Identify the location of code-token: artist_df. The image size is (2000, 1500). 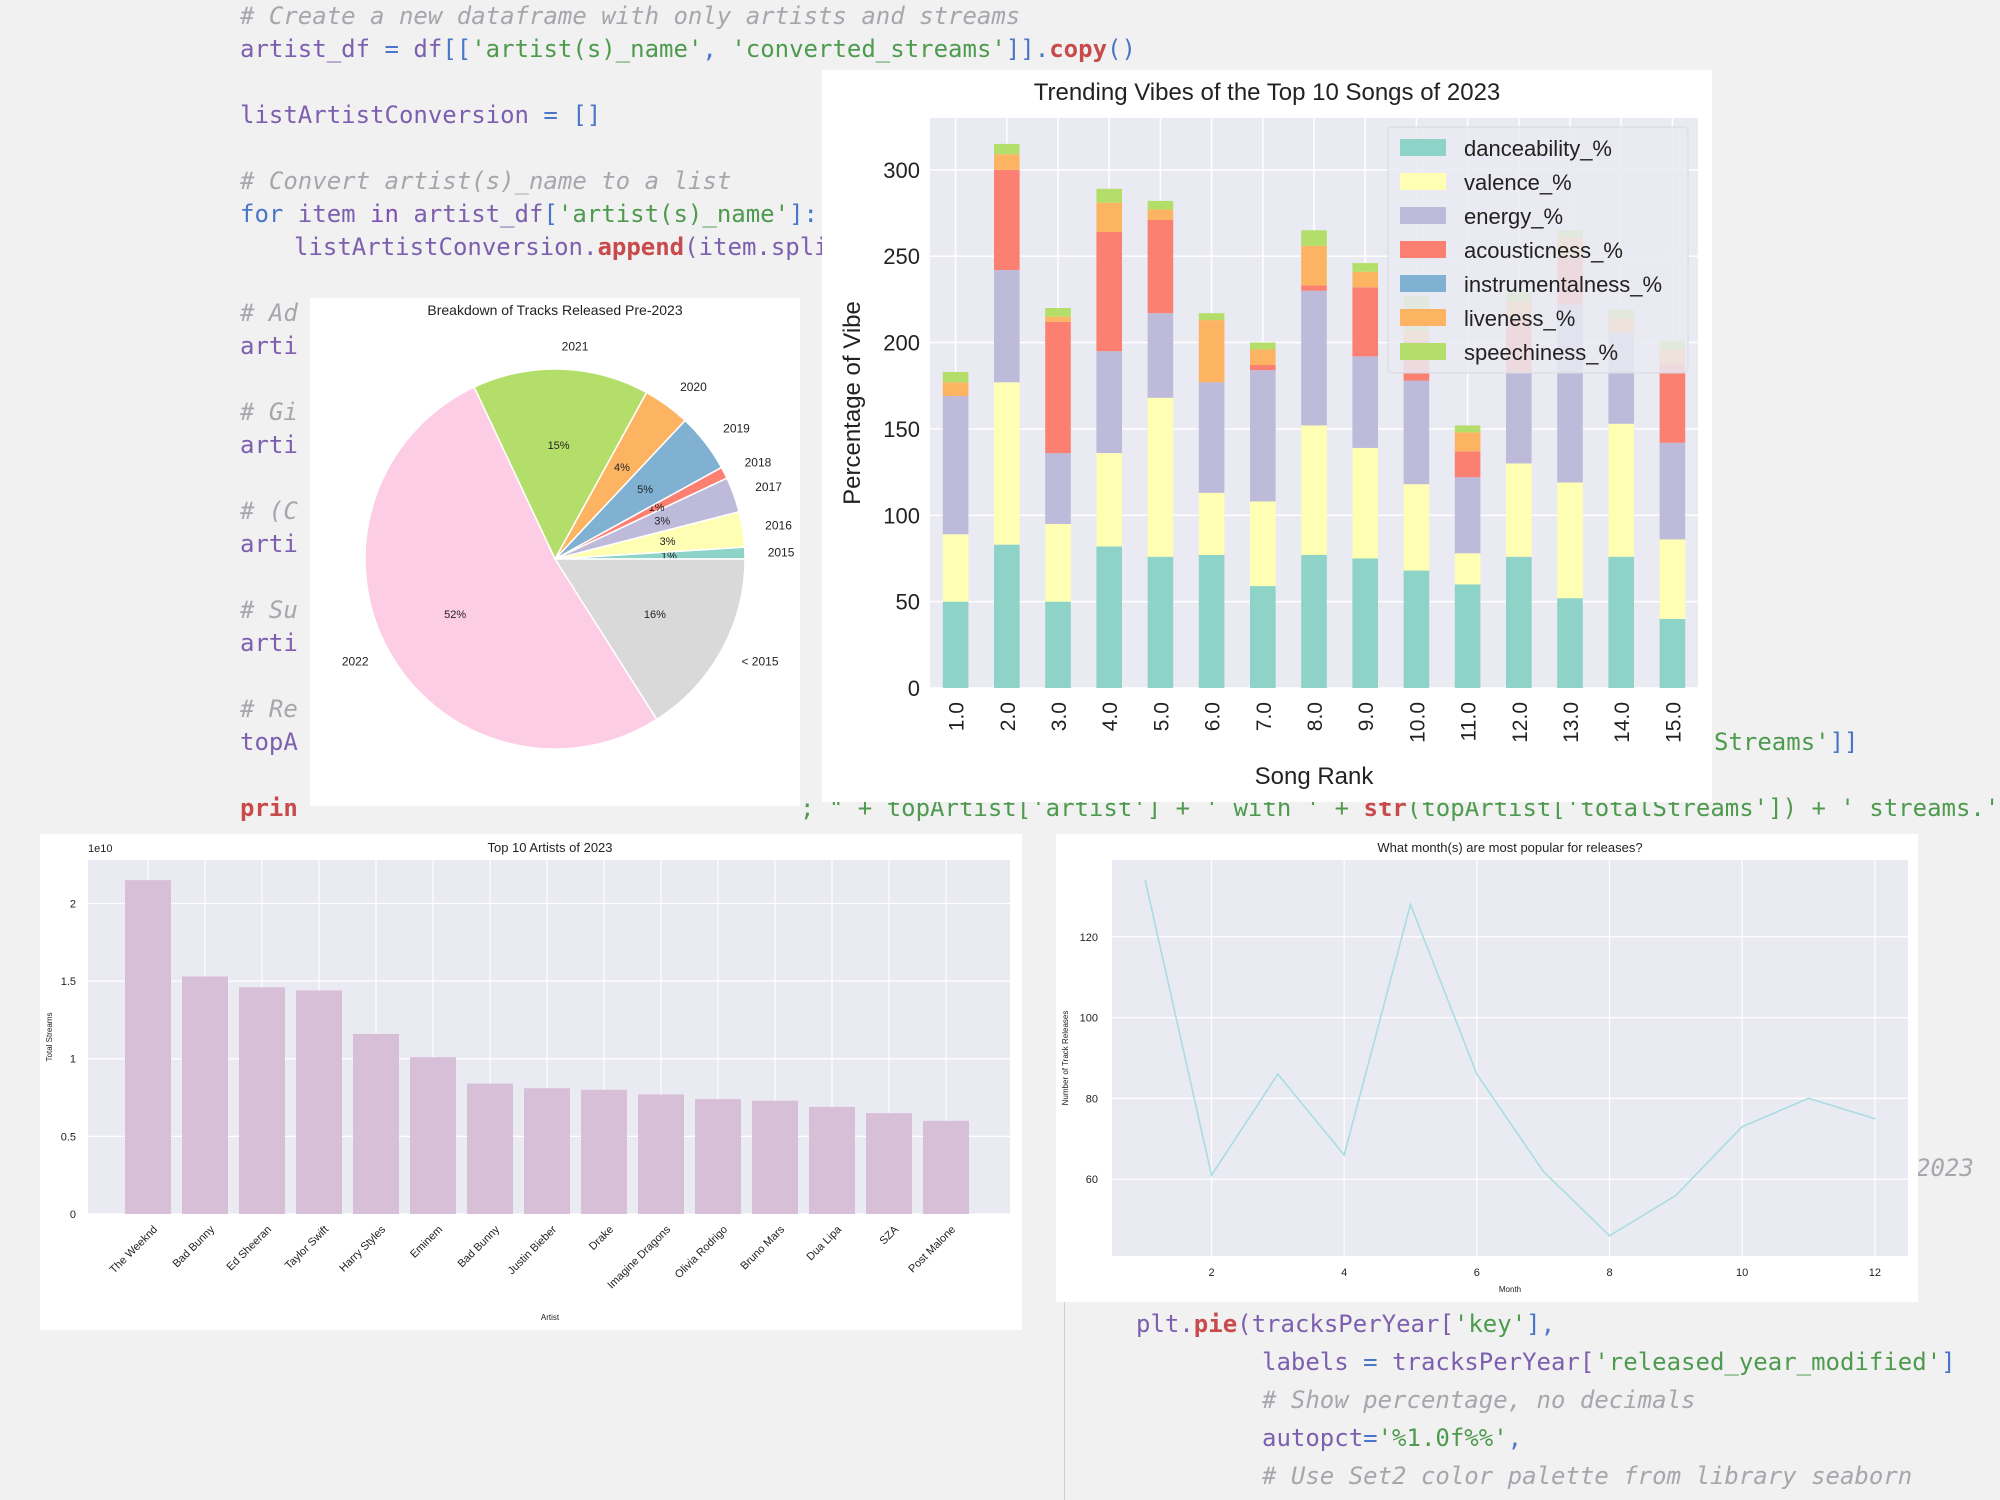
(305, 49).